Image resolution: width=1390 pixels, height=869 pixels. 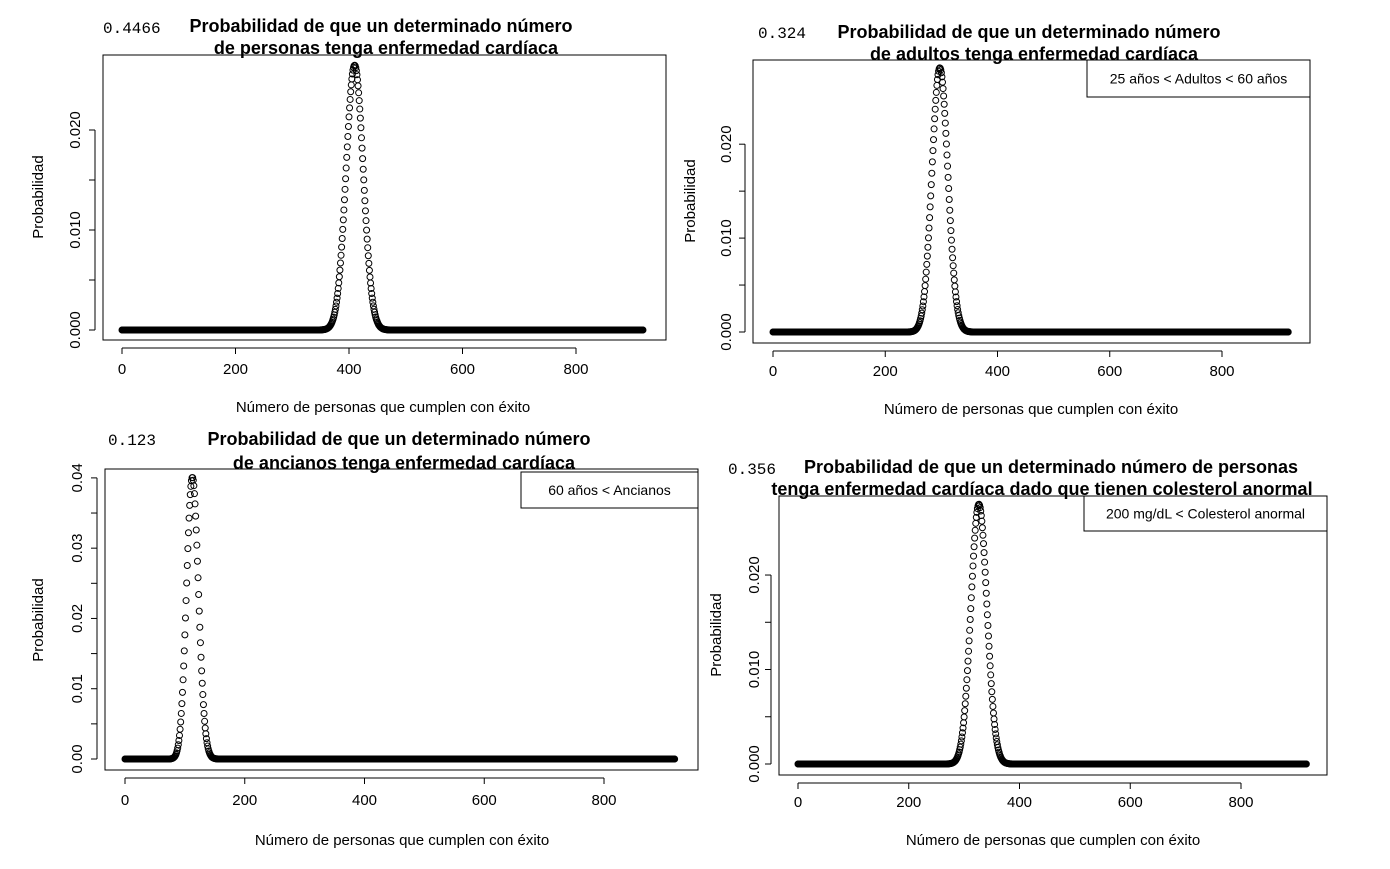 I want to click on chart-title-line-2: de adultos tenga enfermedad cardíaca, so click(x=1034, y=54).